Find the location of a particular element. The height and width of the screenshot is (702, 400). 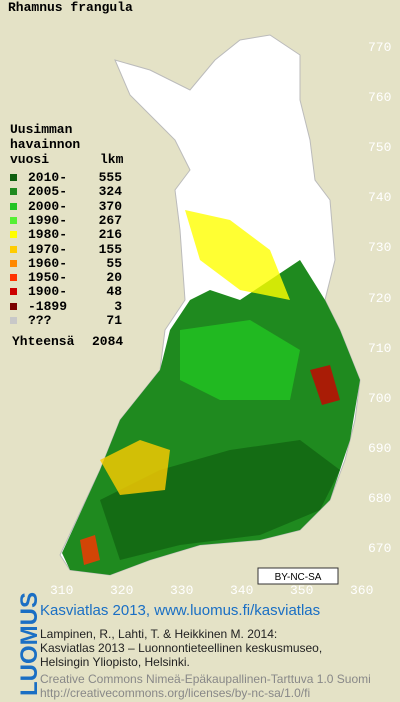

legend-label: 1990- is located at coordinates (48, 220).